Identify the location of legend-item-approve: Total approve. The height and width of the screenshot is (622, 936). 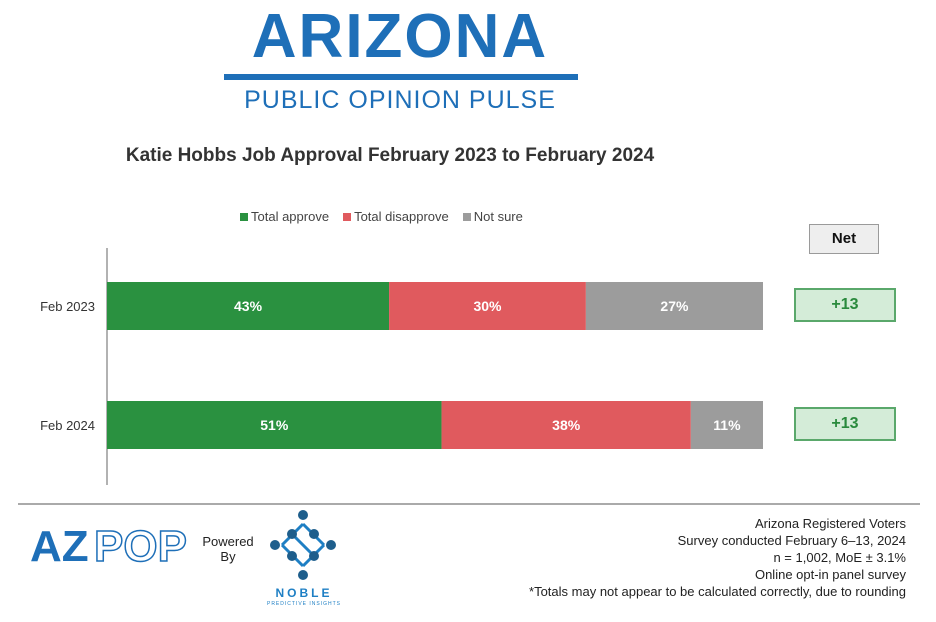
(284, 216).